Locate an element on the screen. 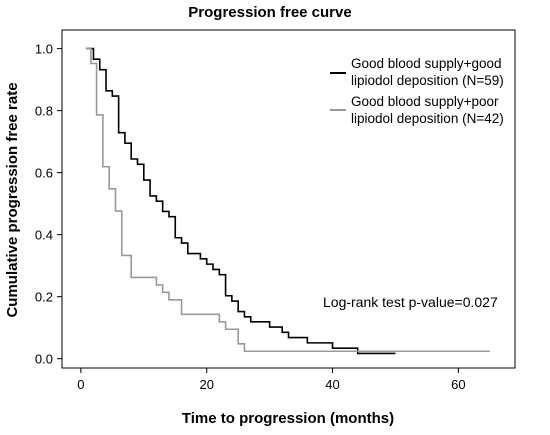 Image resolution: width=550 pixels, height=435 pixels. legend-label-series-2-line-2: lipiodol deposition (N=42) is located at coordinates (427, 118).